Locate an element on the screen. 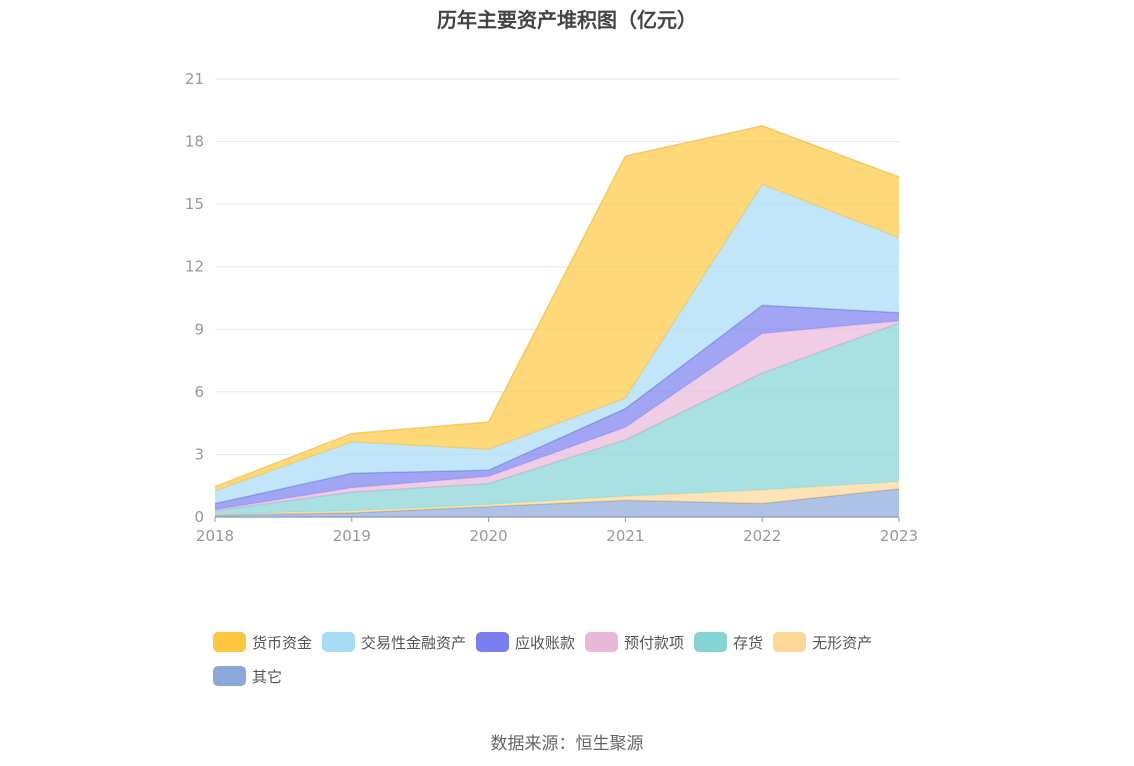  legend-item: 无形资产 is located at coordinates (822, 642).